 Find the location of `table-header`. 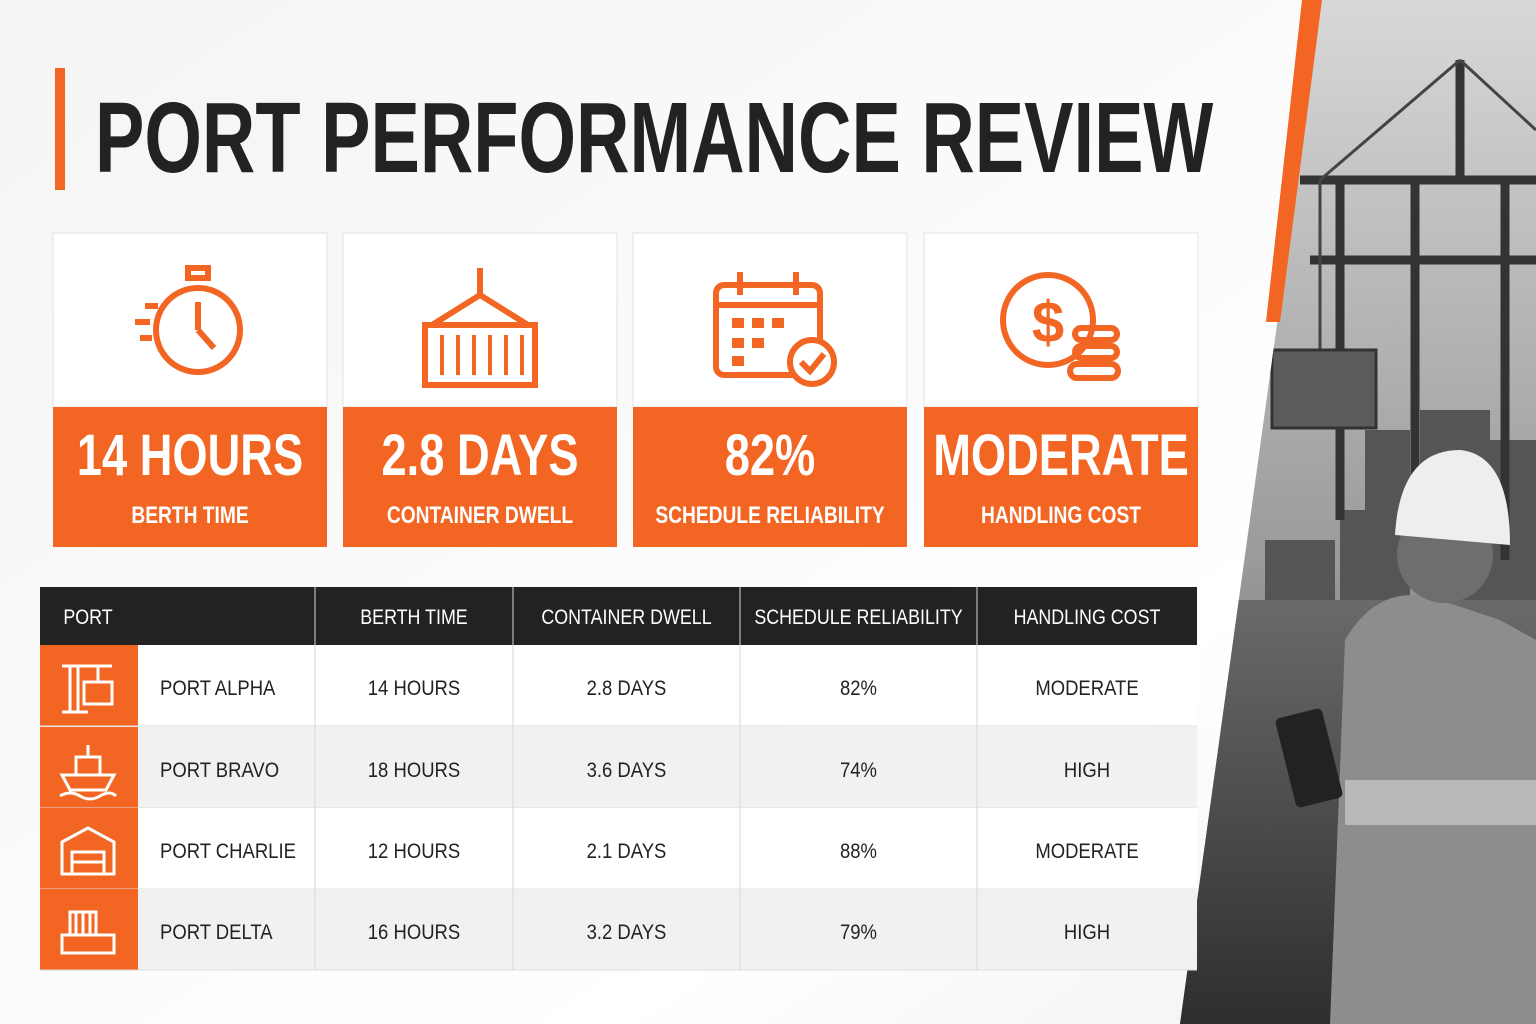

table-header is located at coordinates (618, 616).